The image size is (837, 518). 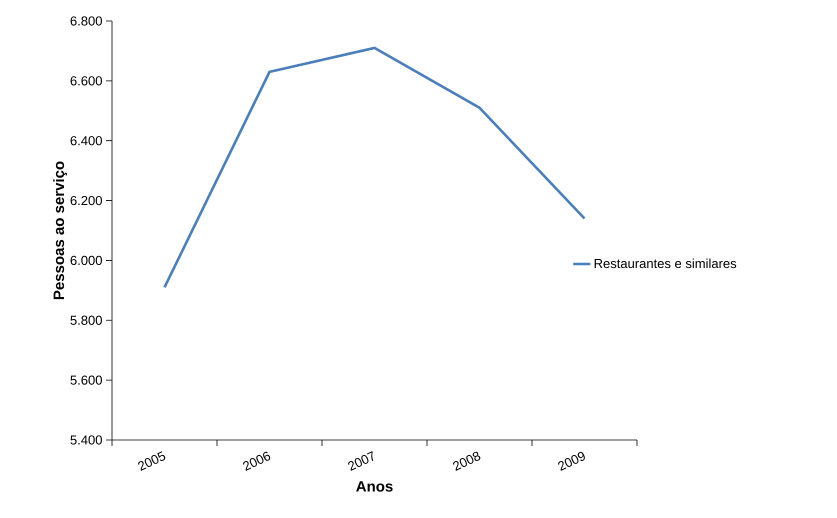 I want to click on y-tick-label: 6.000, so click(x=86, y=261).